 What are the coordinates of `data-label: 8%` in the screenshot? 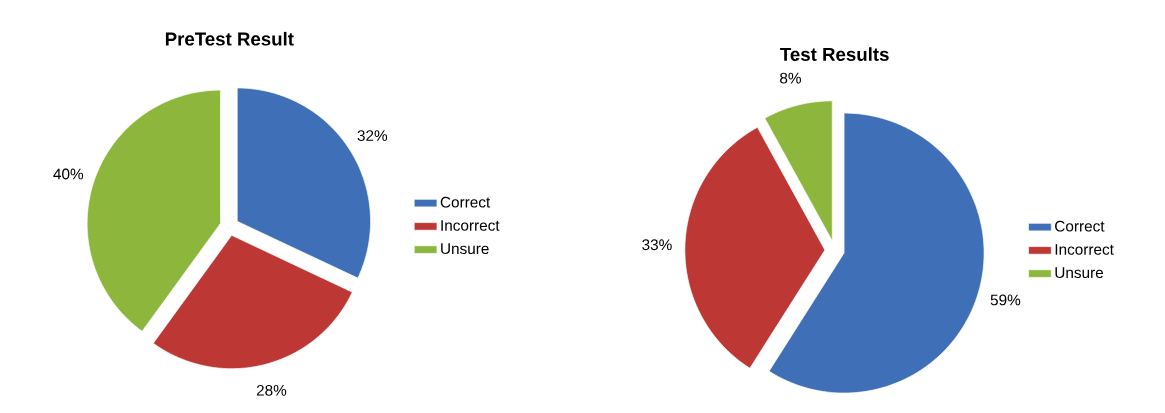 It's located at (790, 78).